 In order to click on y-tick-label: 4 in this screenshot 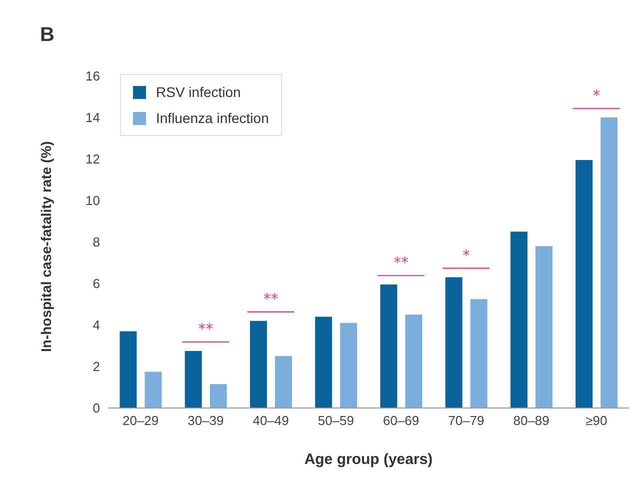, I will do `click(96, 325)`.